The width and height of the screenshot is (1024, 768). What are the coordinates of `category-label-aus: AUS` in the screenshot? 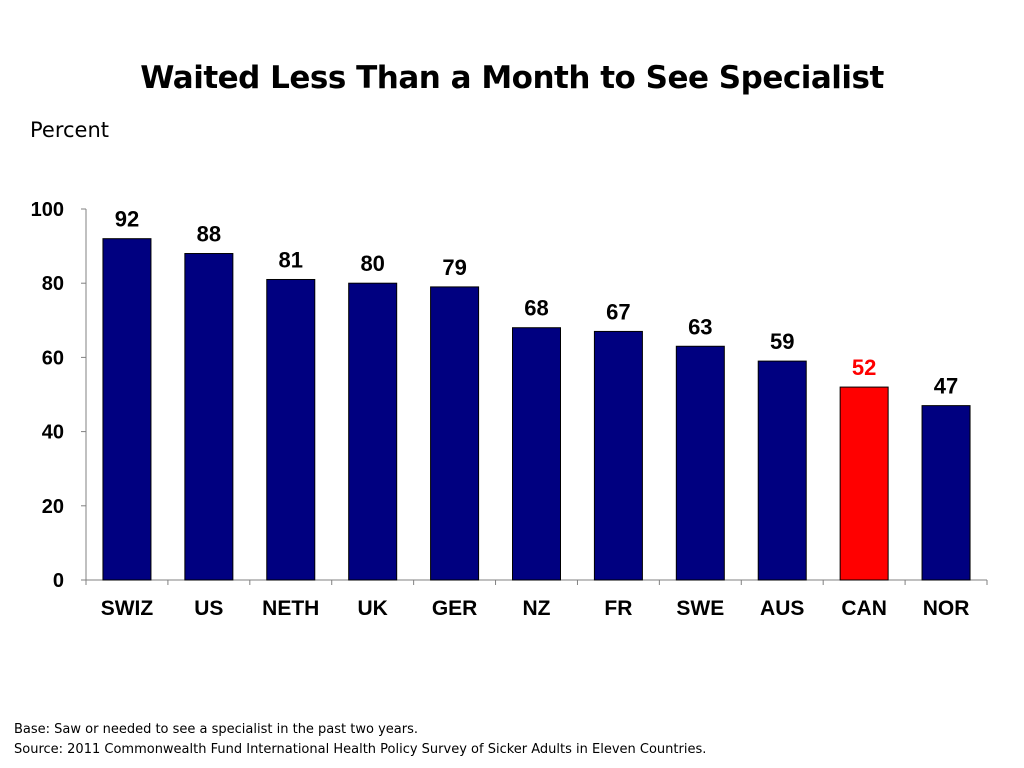 It's located at (782, 608).